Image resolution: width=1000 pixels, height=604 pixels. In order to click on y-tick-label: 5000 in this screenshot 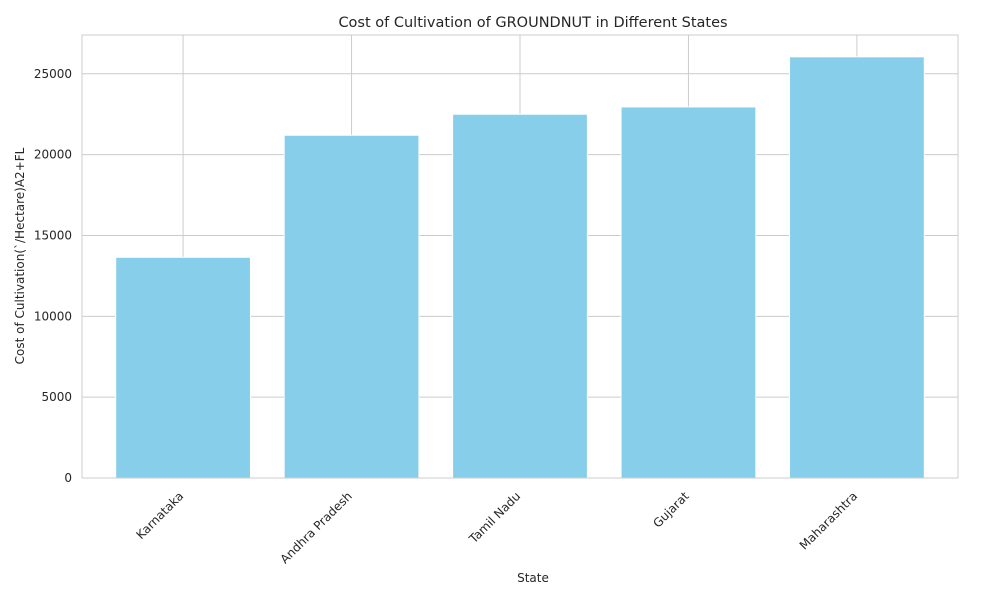, I will do `click(56, 397)`.